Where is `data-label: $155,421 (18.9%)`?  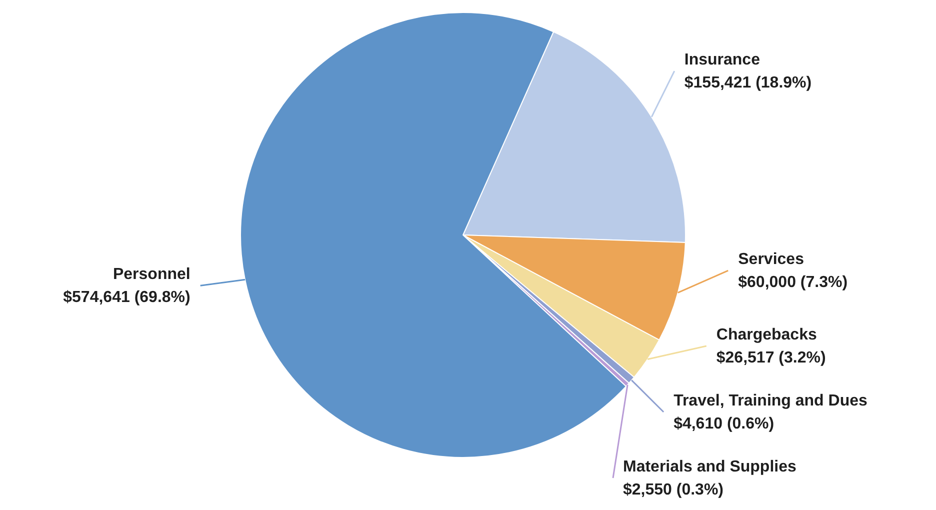
data-label: $155,421 (18.9%) is located at coordinates (748, 83).